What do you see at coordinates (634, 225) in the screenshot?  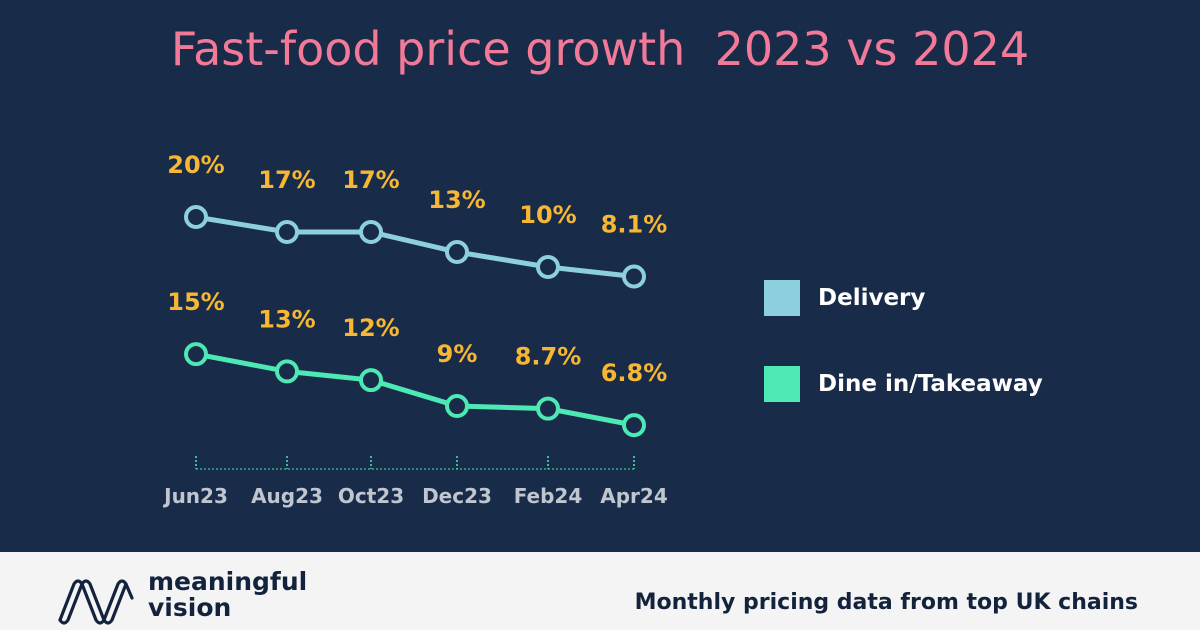 I see `data-label: 8.1%` at bounding box center [634, 225].